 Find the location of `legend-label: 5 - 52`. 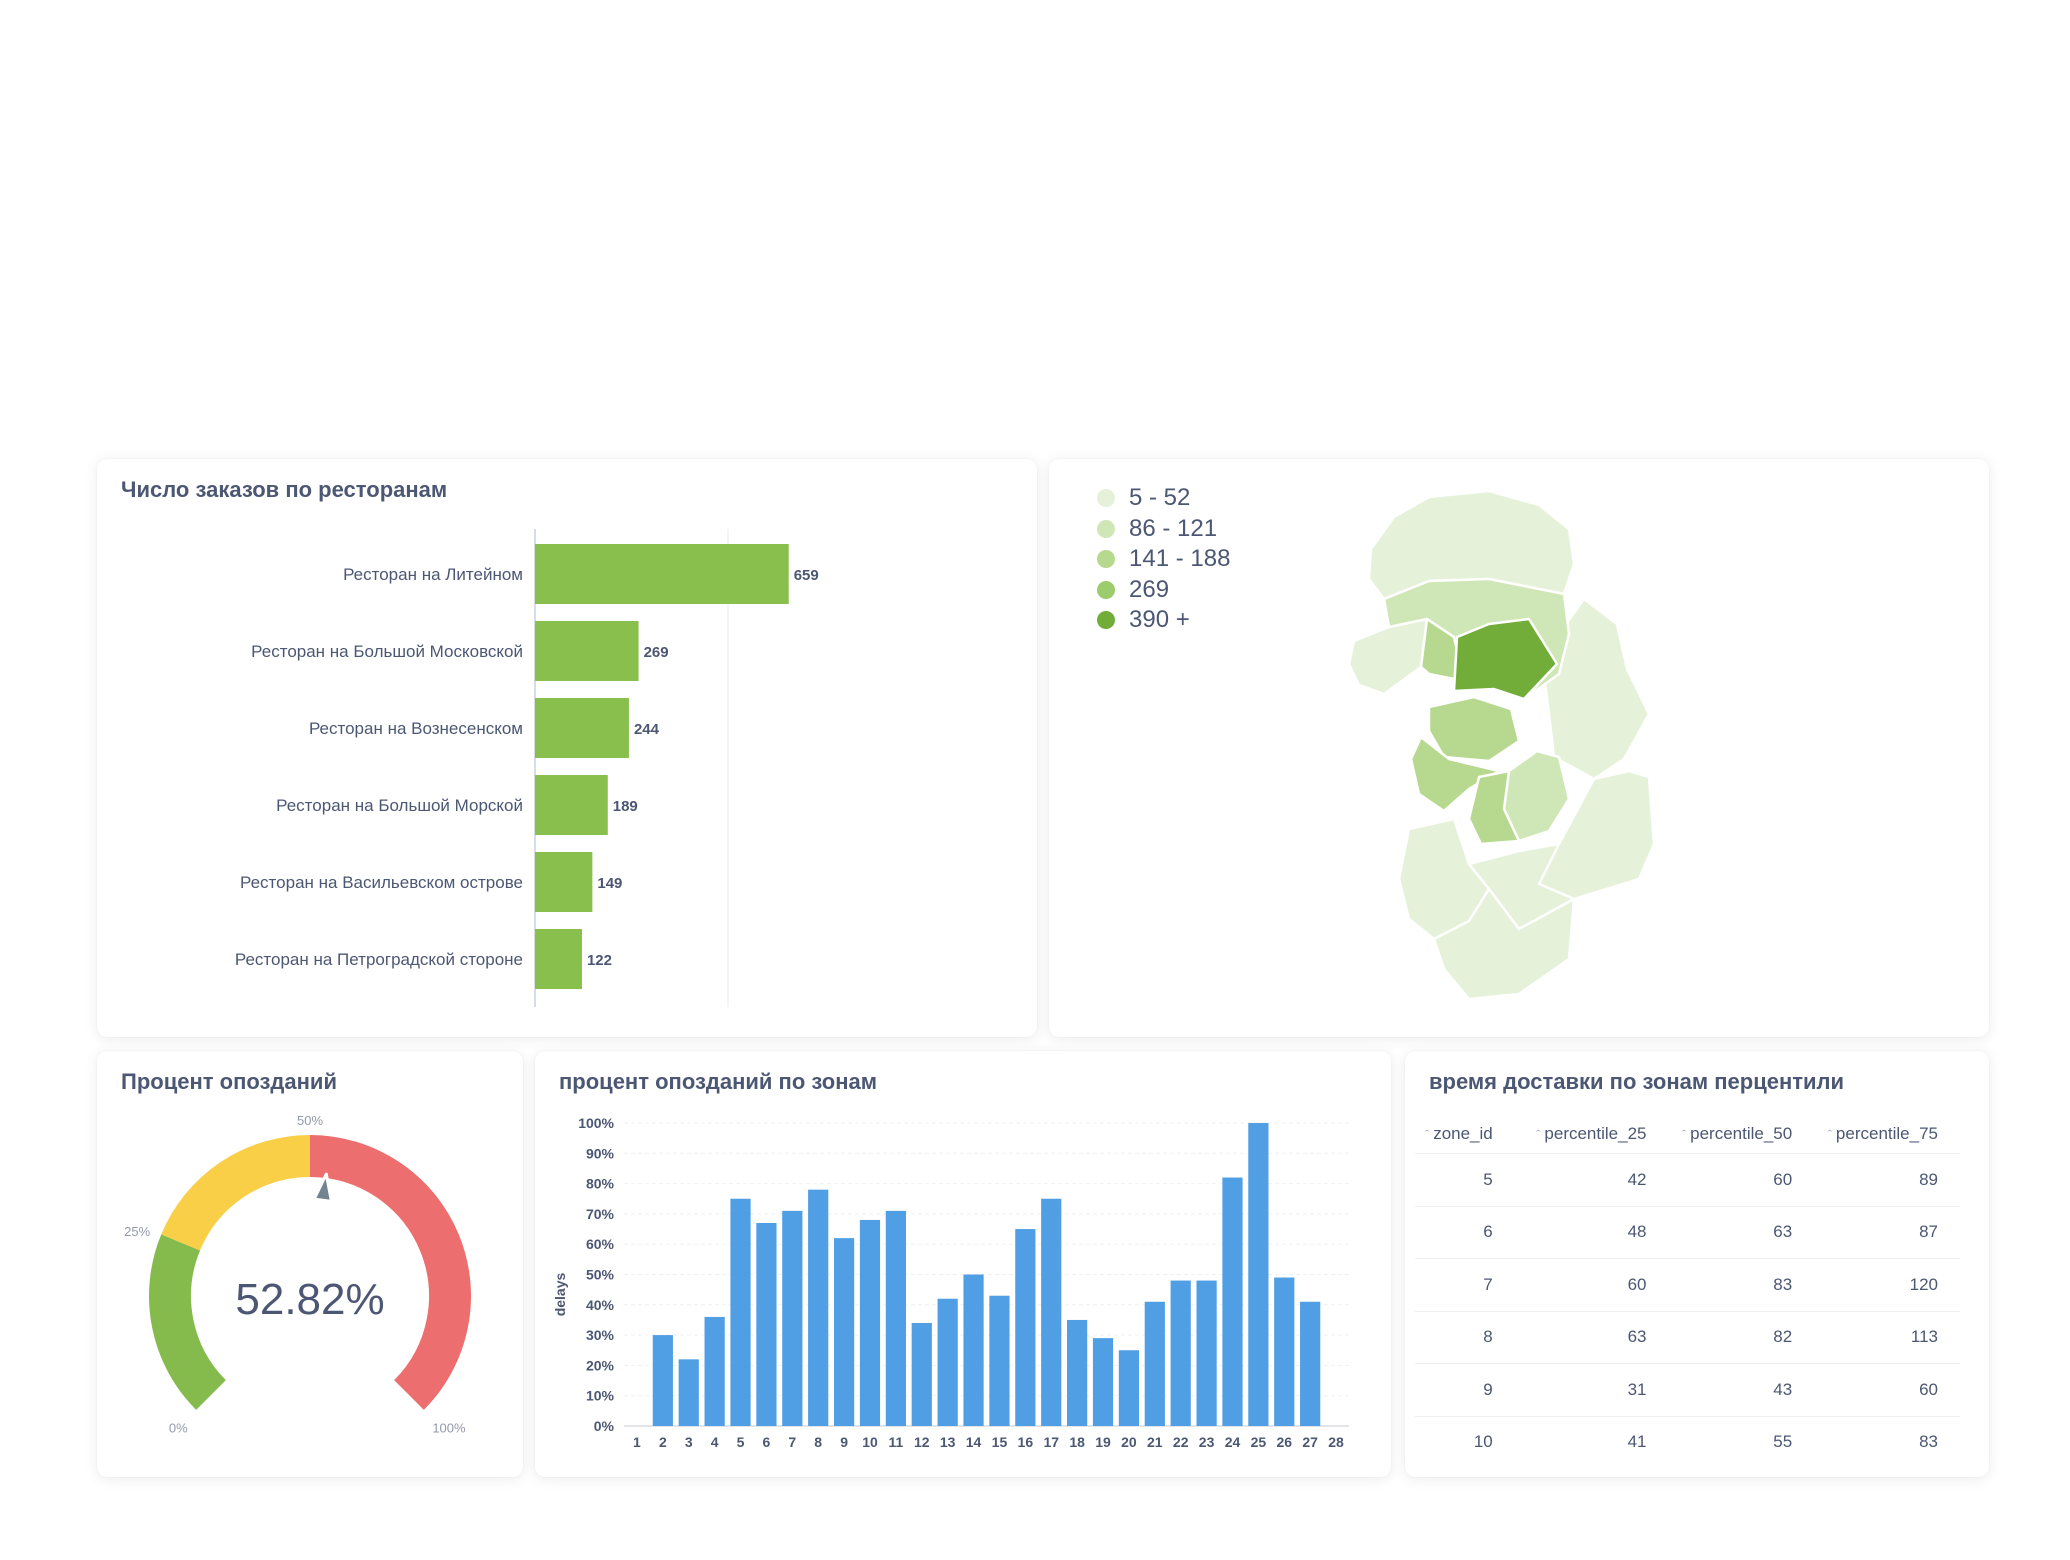

legend-label: 5 - 52 is located at coordinates (1160, 498).